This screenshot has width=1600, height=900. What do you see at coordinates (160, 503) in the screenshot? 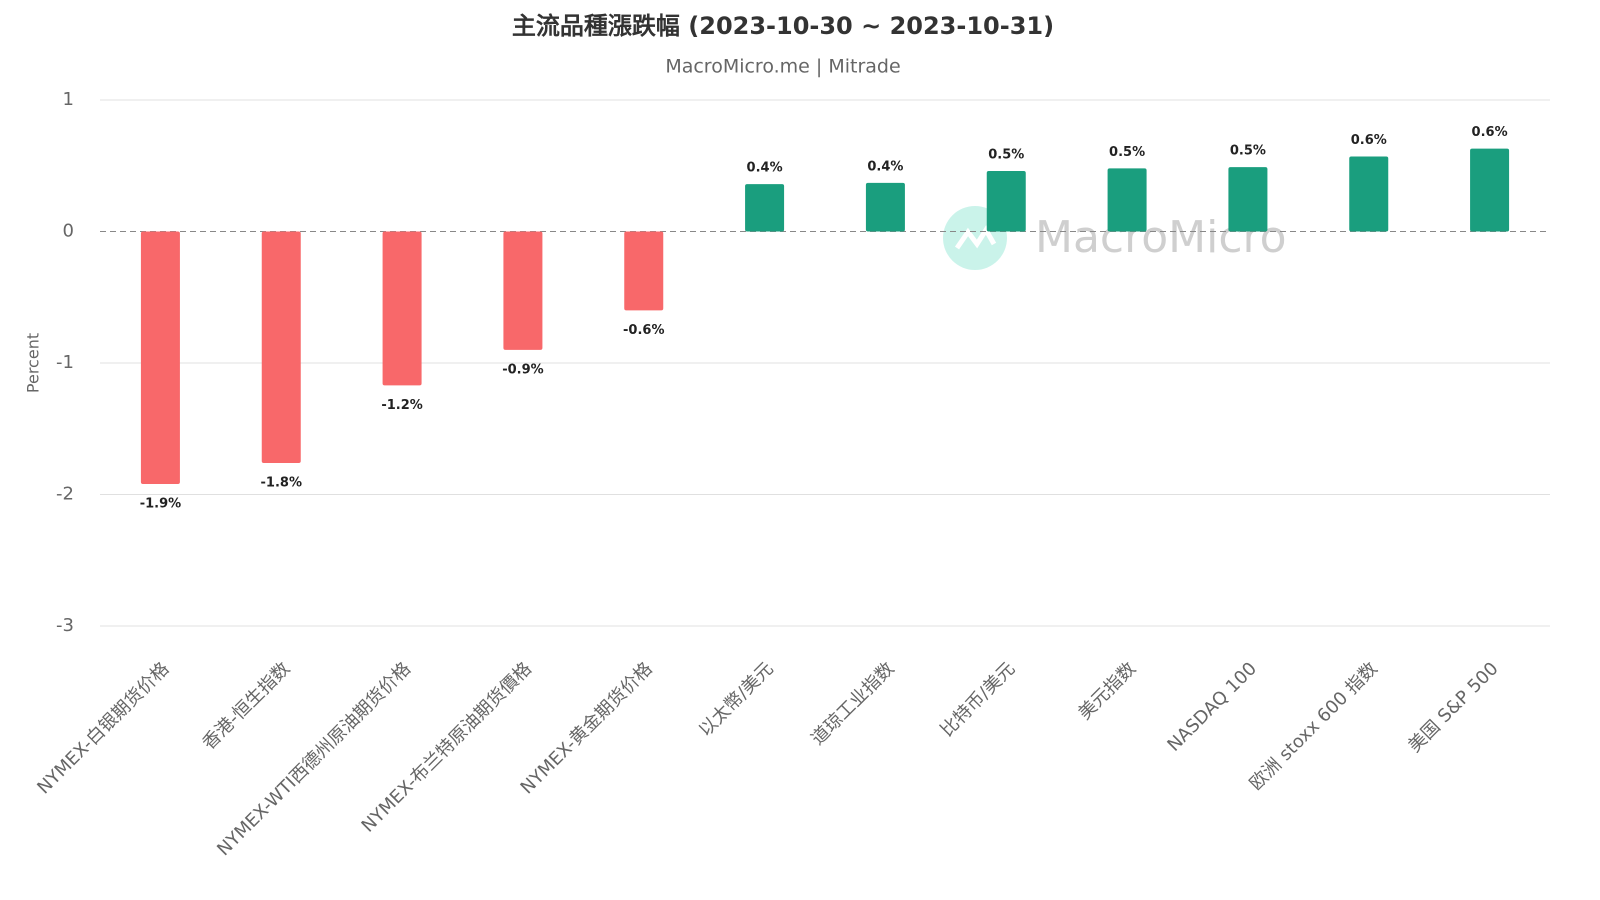
I see `data-label: -1.9%` at bounding box center [160, 503].